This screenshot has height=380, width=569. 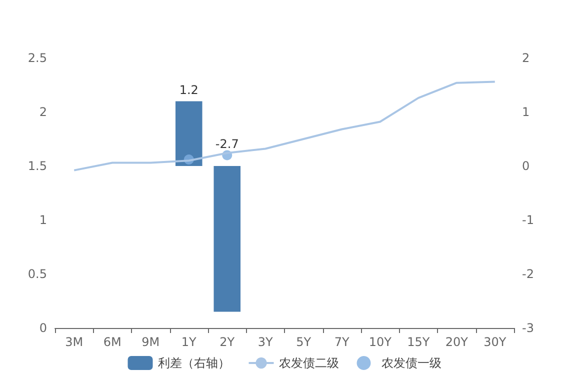 I want to click on y-tick-label: 0.5, so click(x=37, y=274).